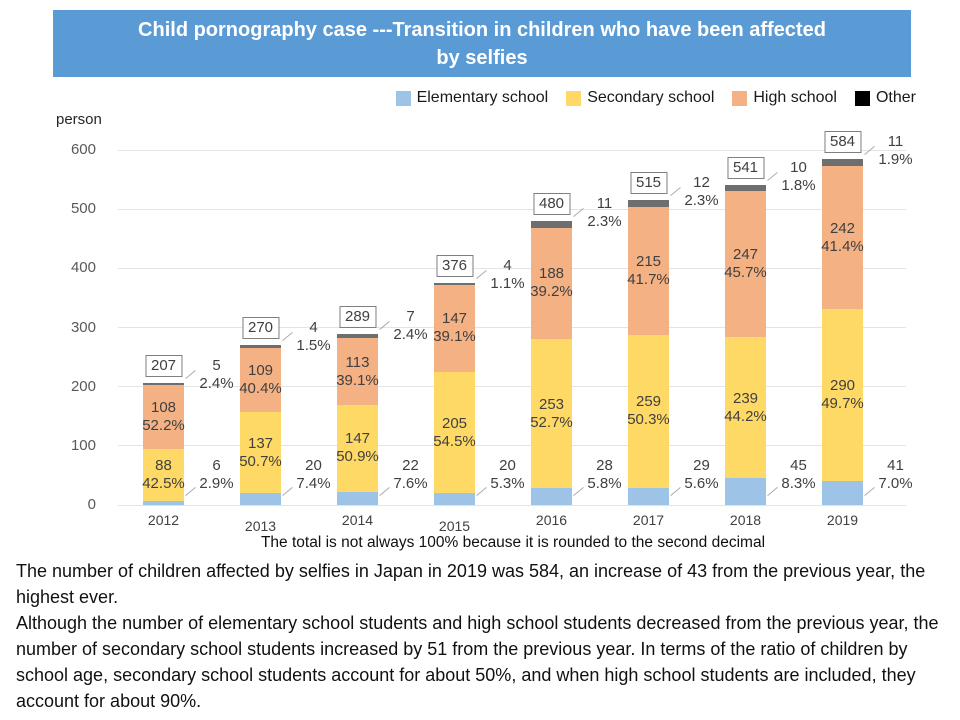 This screenshot has height=720, width=960. What do you see at coordinates (471, 98) in the screenshot?
I see `legend-item-elementary-school: Elementary school` at bounding box center [471, 98].